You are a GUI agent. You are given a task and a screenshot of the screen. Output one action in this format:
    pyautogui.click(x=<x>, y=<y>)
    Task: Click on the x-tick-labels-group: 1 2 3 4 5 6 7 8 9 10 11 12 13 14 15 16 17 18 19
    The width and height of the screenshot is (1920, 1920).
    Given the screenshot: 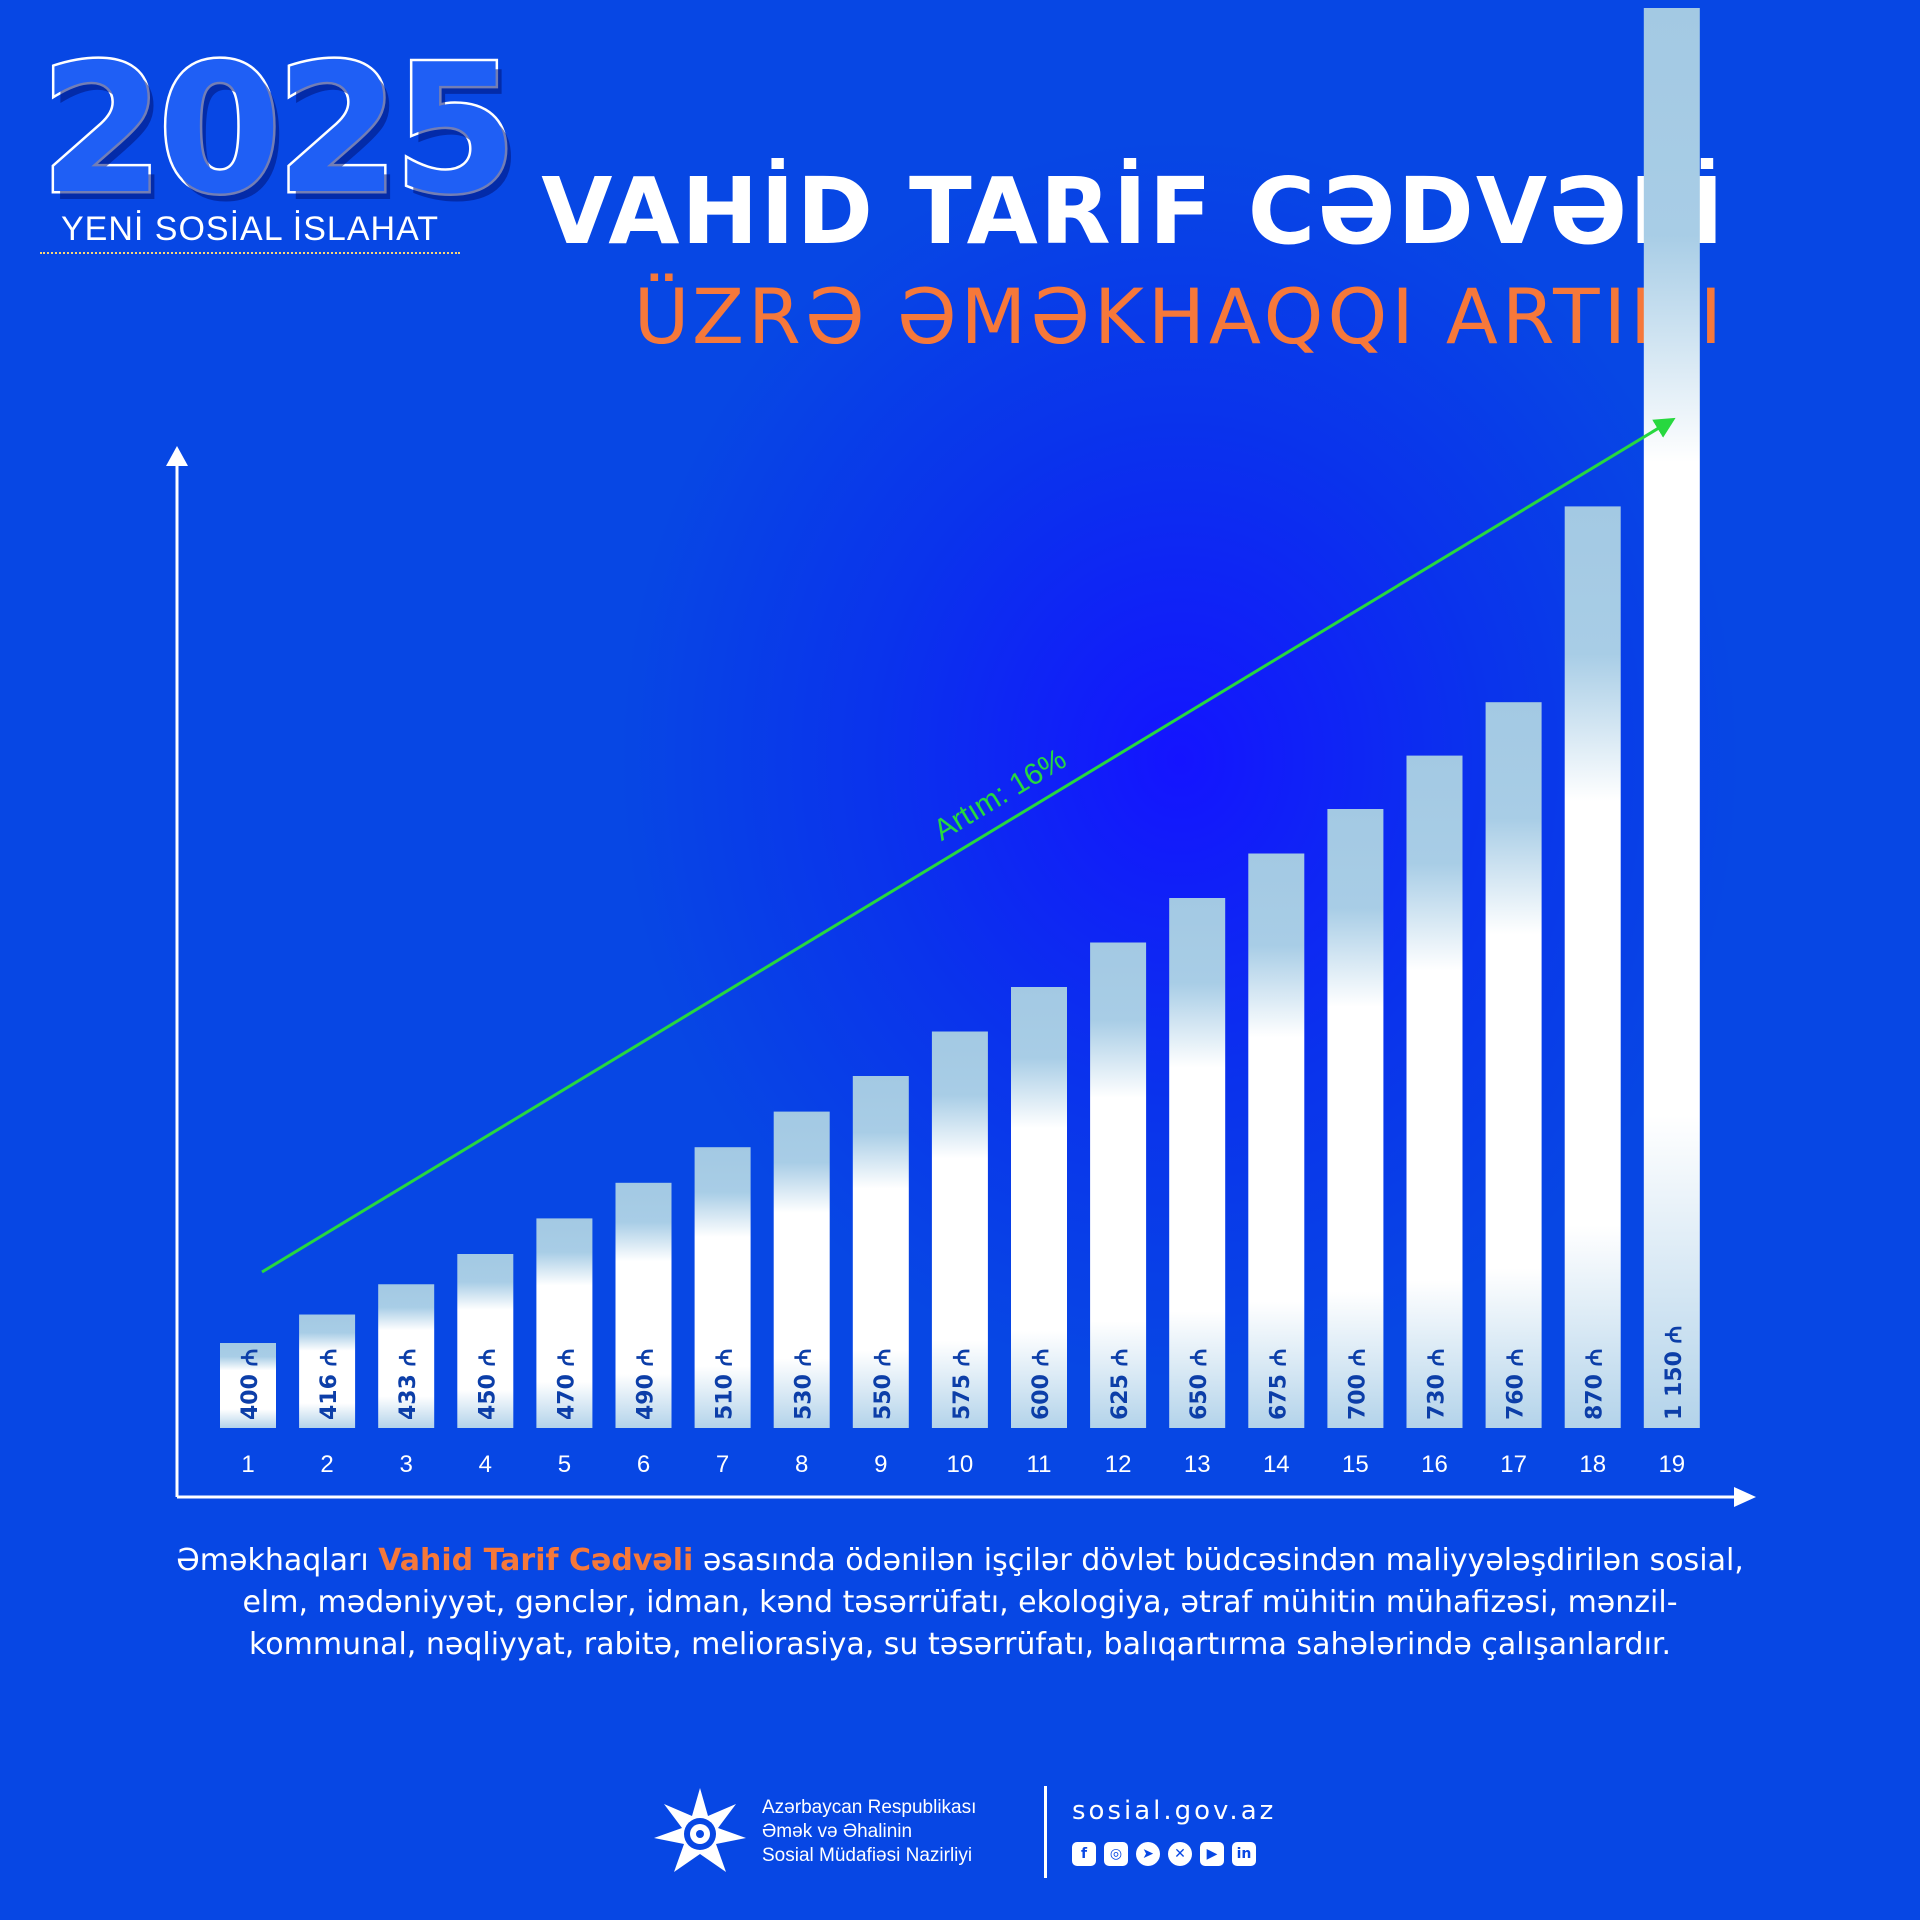 What is the action you would take?
    pyautogui.click(x=963, y=1464)
    